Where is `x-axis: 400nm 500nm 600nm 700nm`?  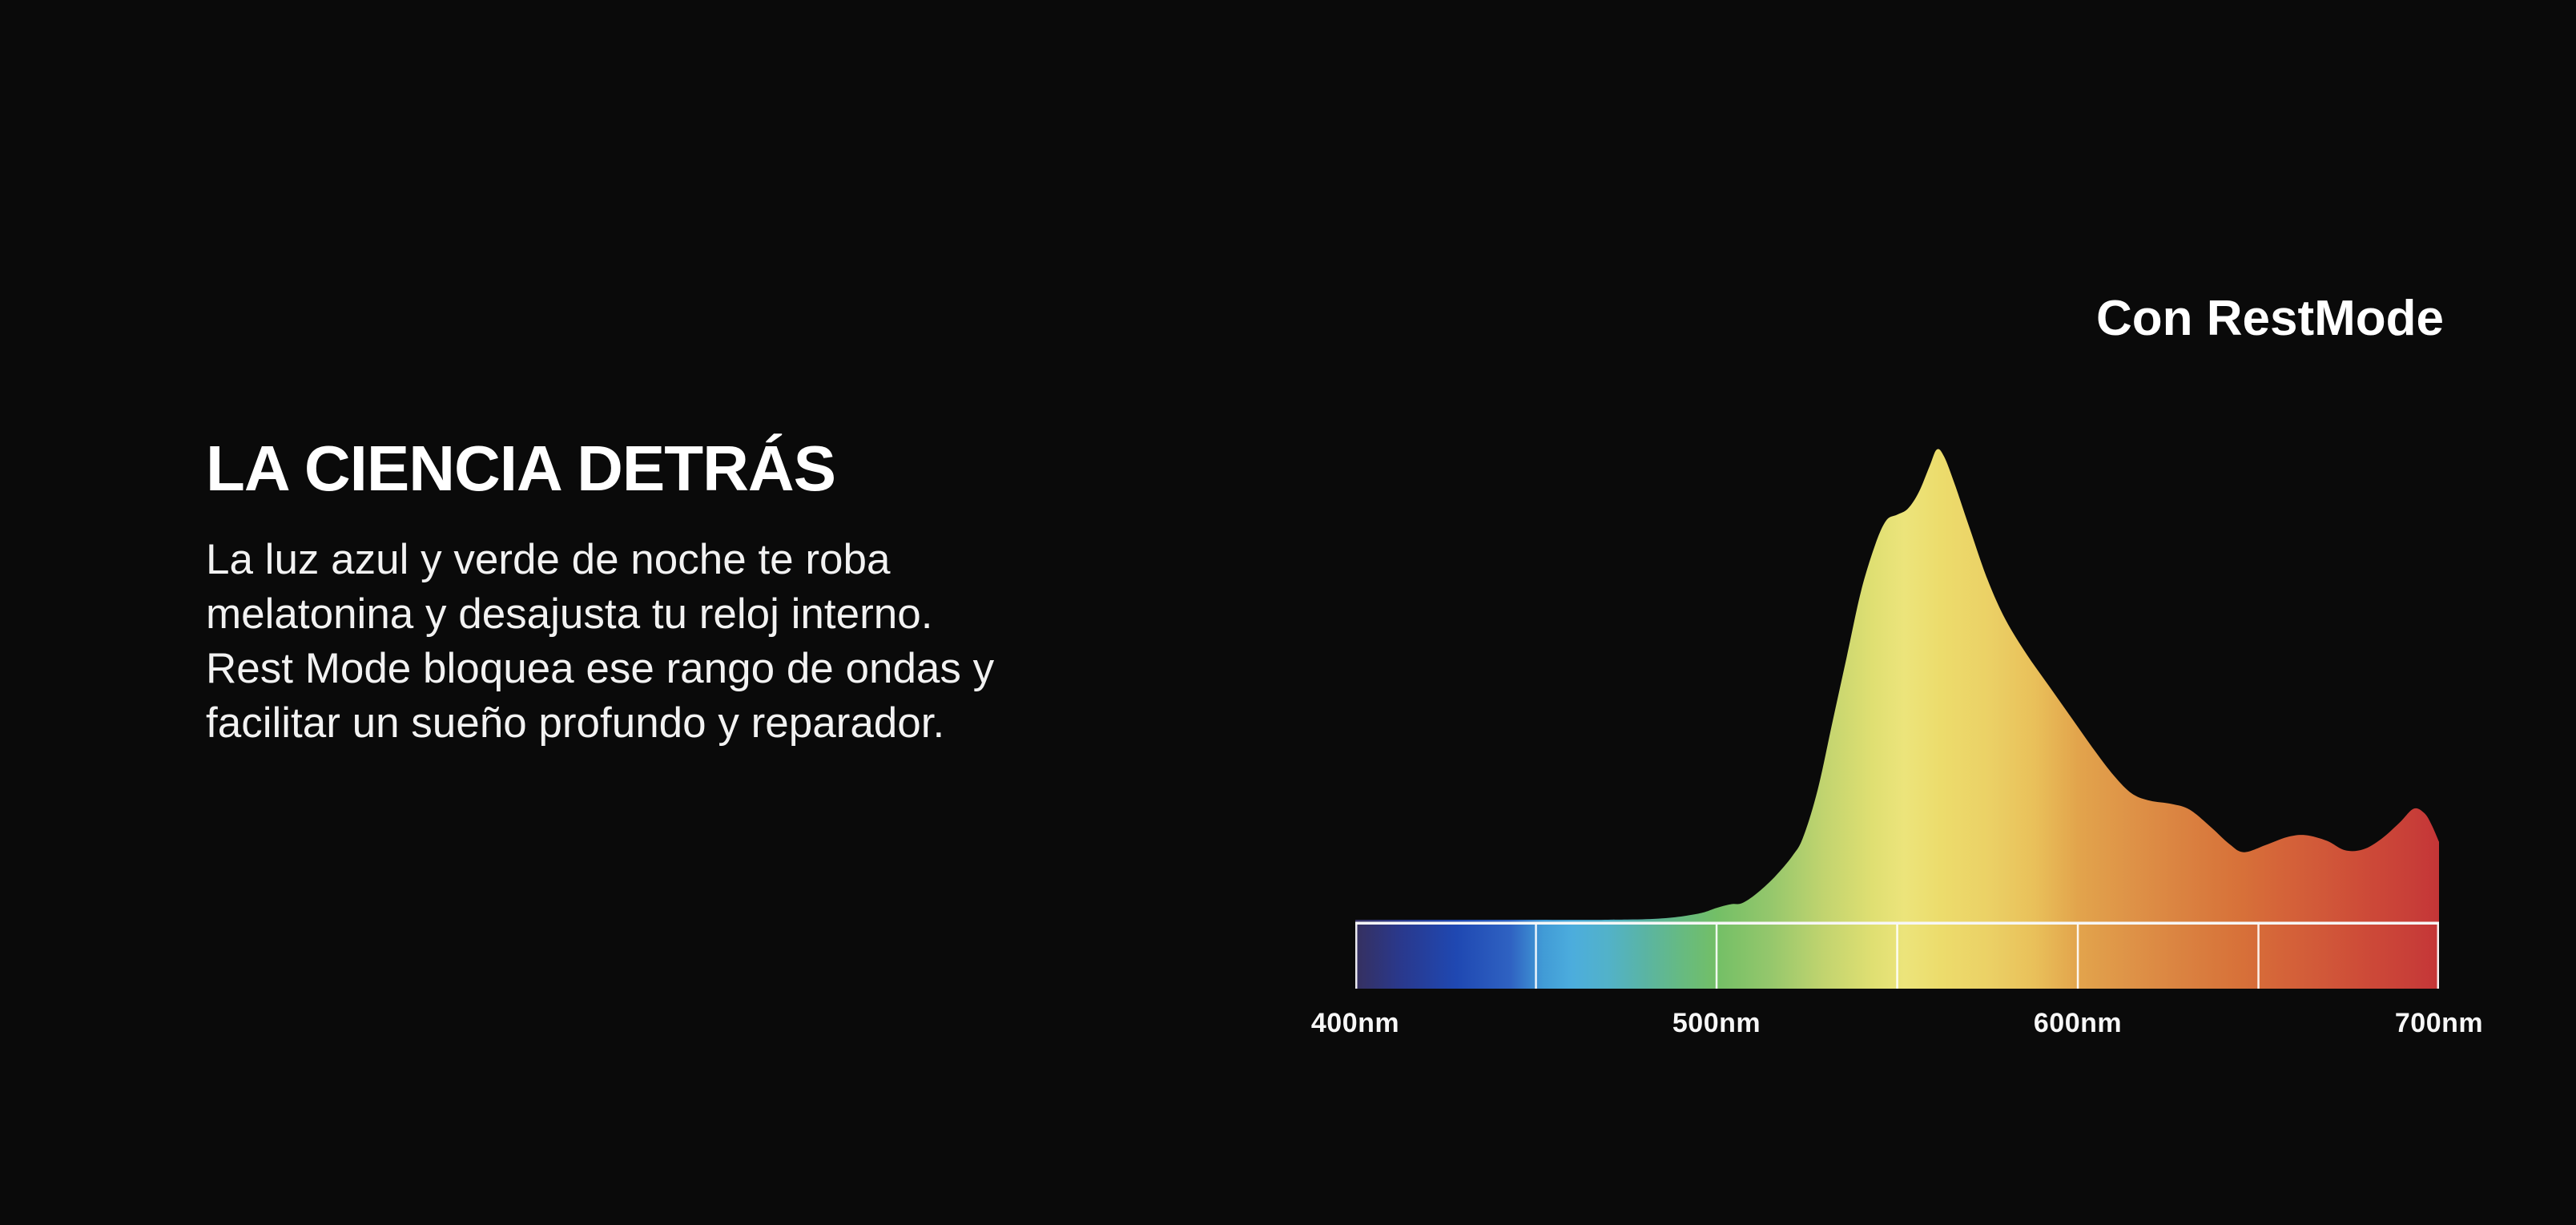
x-axis: 400nm 500nm 600nm 700nm is located at coordinates (1897, 1028).